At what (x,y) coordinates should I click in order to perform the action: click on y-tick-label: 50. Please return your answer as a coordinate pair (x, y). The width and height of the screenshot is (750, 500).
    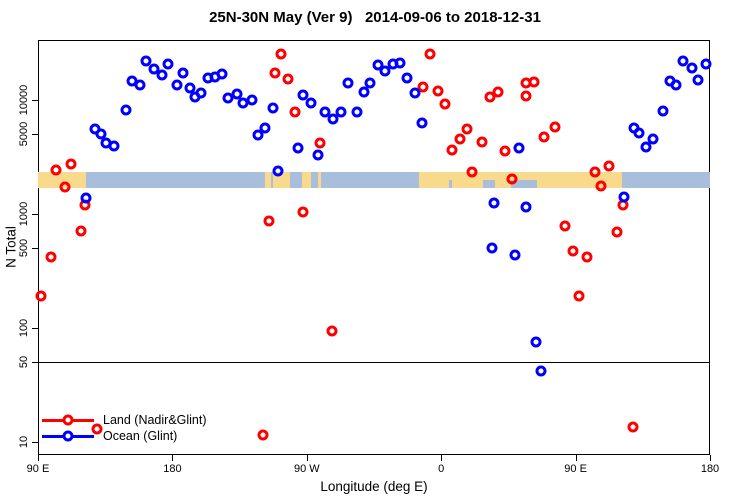
    Looking at the image, I should click on (24, 362).